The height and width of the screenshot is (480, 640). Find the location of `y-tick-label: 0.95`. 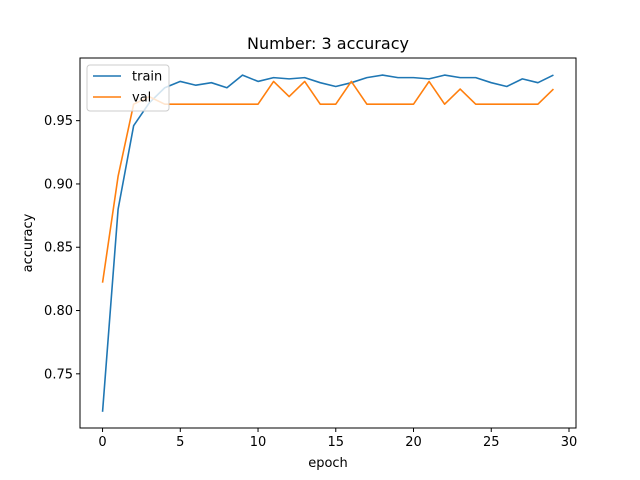

y-tick-label: 0.95 is located at coordinates (58, 121).